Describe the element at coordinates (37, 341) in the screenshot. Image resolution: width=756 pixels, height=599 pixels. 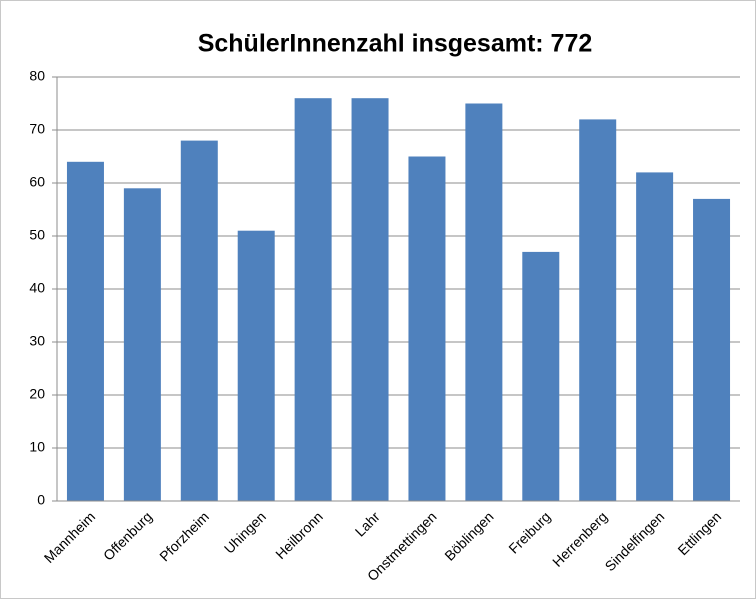
I see `y-tick-label: 30` at that location.